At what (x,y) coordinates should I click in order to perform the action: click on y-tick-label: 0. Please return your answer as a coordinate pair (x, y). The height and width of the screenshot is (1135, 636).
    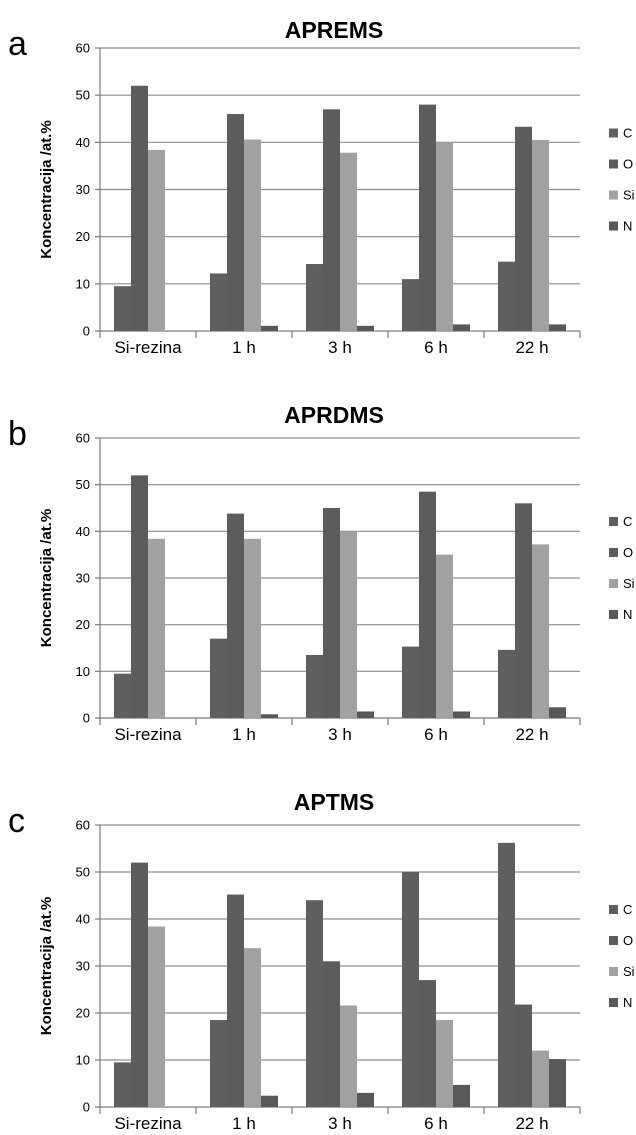
    Looking at the image, I should click on (86, 331).